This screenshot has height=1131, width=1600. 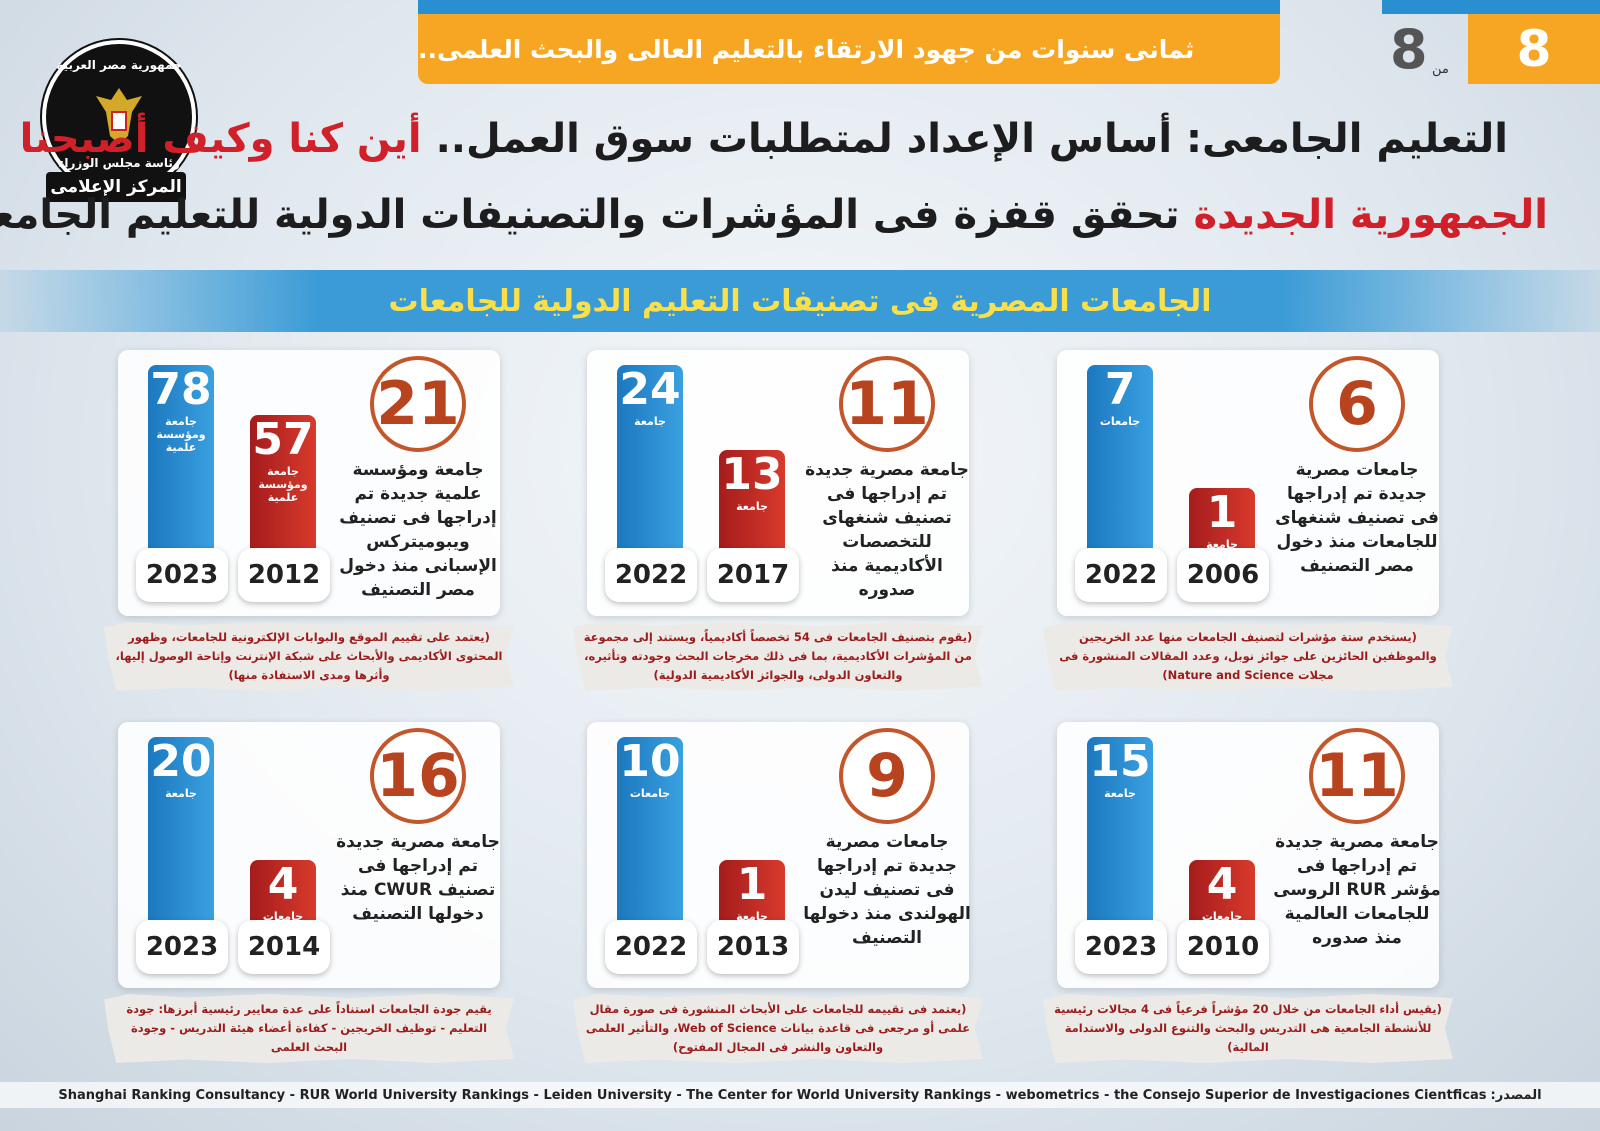 What do you see at coordinates (284, 947) in the screenshot?
I see `year: 2014` at bounding box center [284, 947].